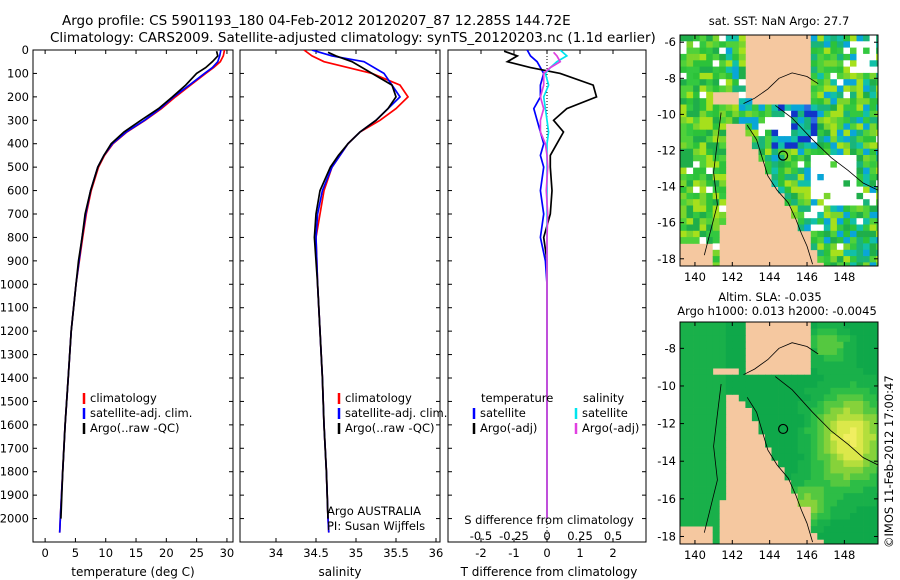 The width and height of the screenshot is (900, 580). Describe the element at coordinates (605, 413) in the screenshot. I see `difference-legend-salinity-label: satellite` at that location.